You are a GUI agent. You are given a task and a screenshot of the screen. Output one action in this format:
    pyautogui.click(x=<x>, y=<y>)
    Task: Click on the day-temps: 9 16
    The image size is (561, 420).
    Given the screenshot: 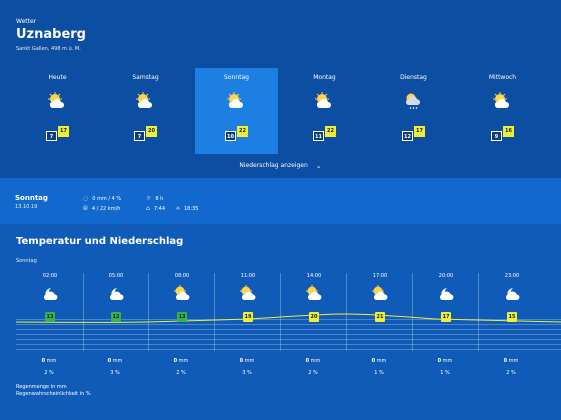 What is the action you would take?
    pyautogui.click(x=502, y=133)
    